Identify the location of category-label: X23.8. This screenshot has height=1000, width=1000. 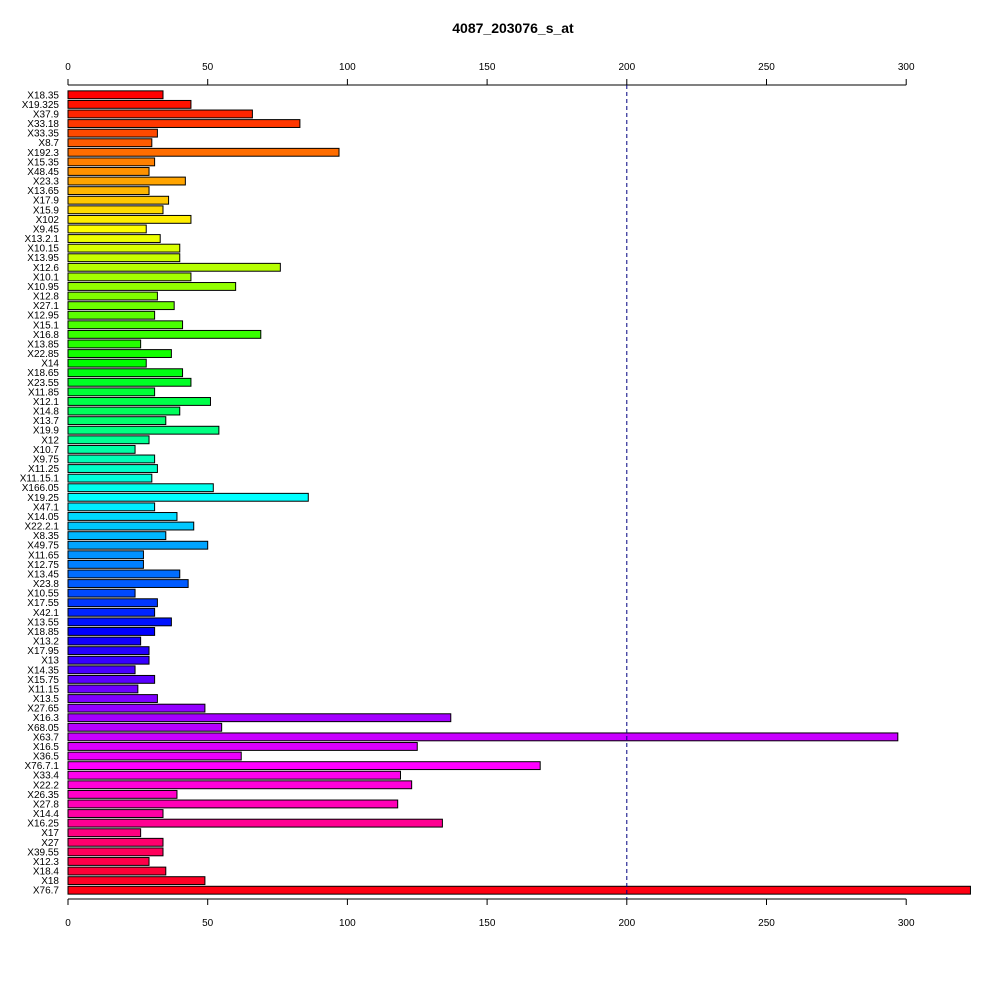
(46, 584).